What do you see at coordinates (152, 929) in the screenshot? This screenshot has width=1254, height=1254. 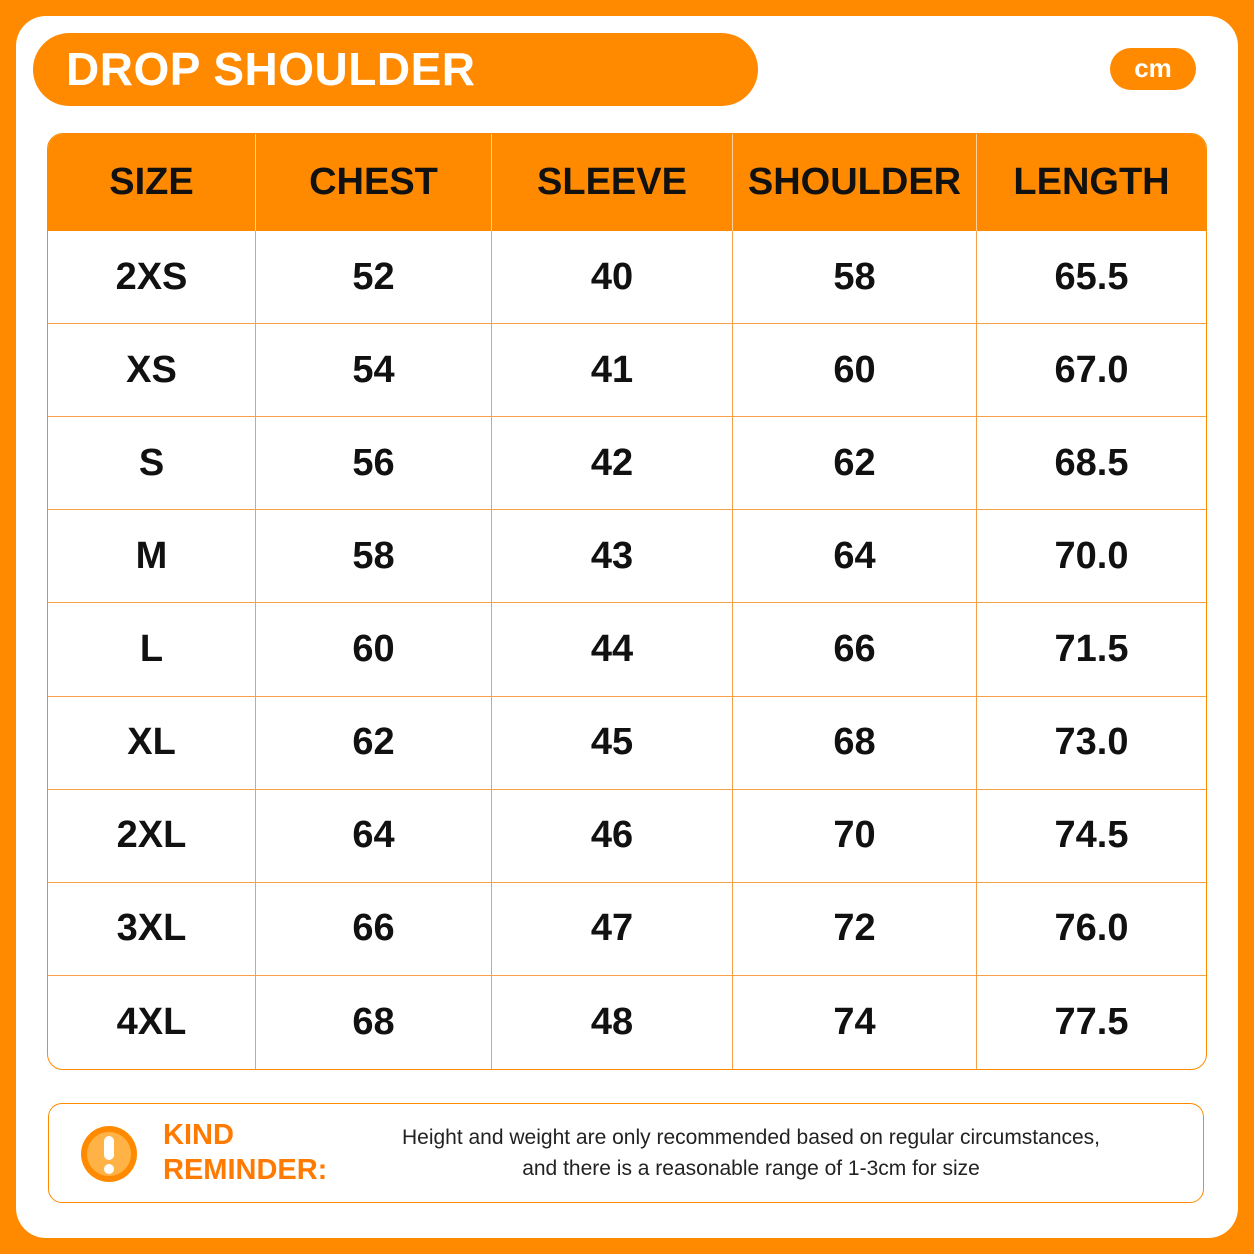 I see `size-cell: 3XL` at bounding box center [152, 929].